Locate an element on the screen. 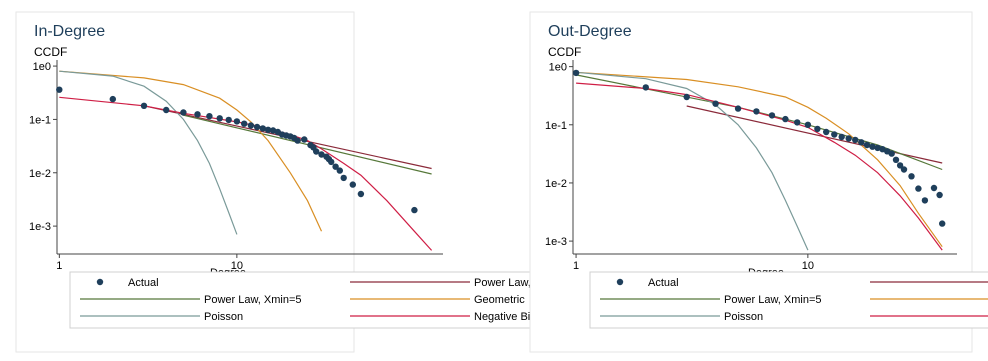 The image size is (988, 361). chart-1-y-tick-label: 1e-1 is located at coordinates (556, 126).